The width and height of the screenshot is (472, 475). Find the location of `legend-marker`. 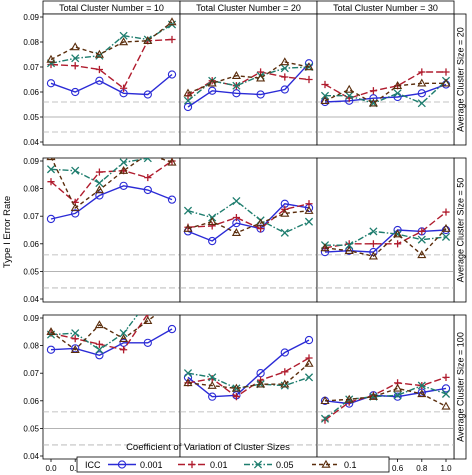

legend-marker is located at coordinates (258, 464).